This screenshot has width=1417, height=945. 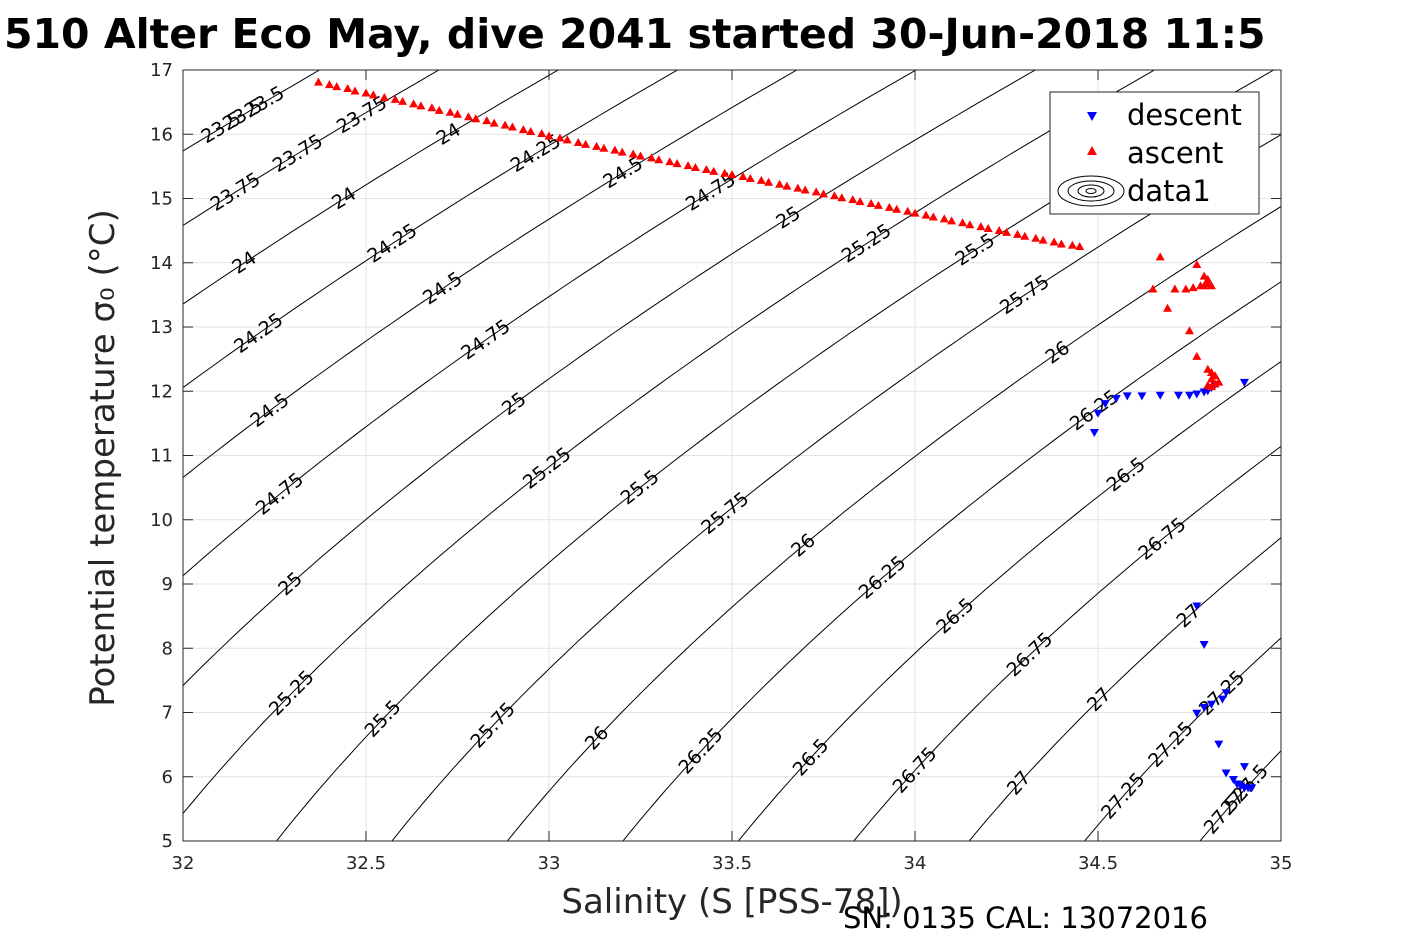 What do you see at coordinates (183, 863) in the screenshot?
I see `x-tick-label: 32` at bounding box center [183, 863].